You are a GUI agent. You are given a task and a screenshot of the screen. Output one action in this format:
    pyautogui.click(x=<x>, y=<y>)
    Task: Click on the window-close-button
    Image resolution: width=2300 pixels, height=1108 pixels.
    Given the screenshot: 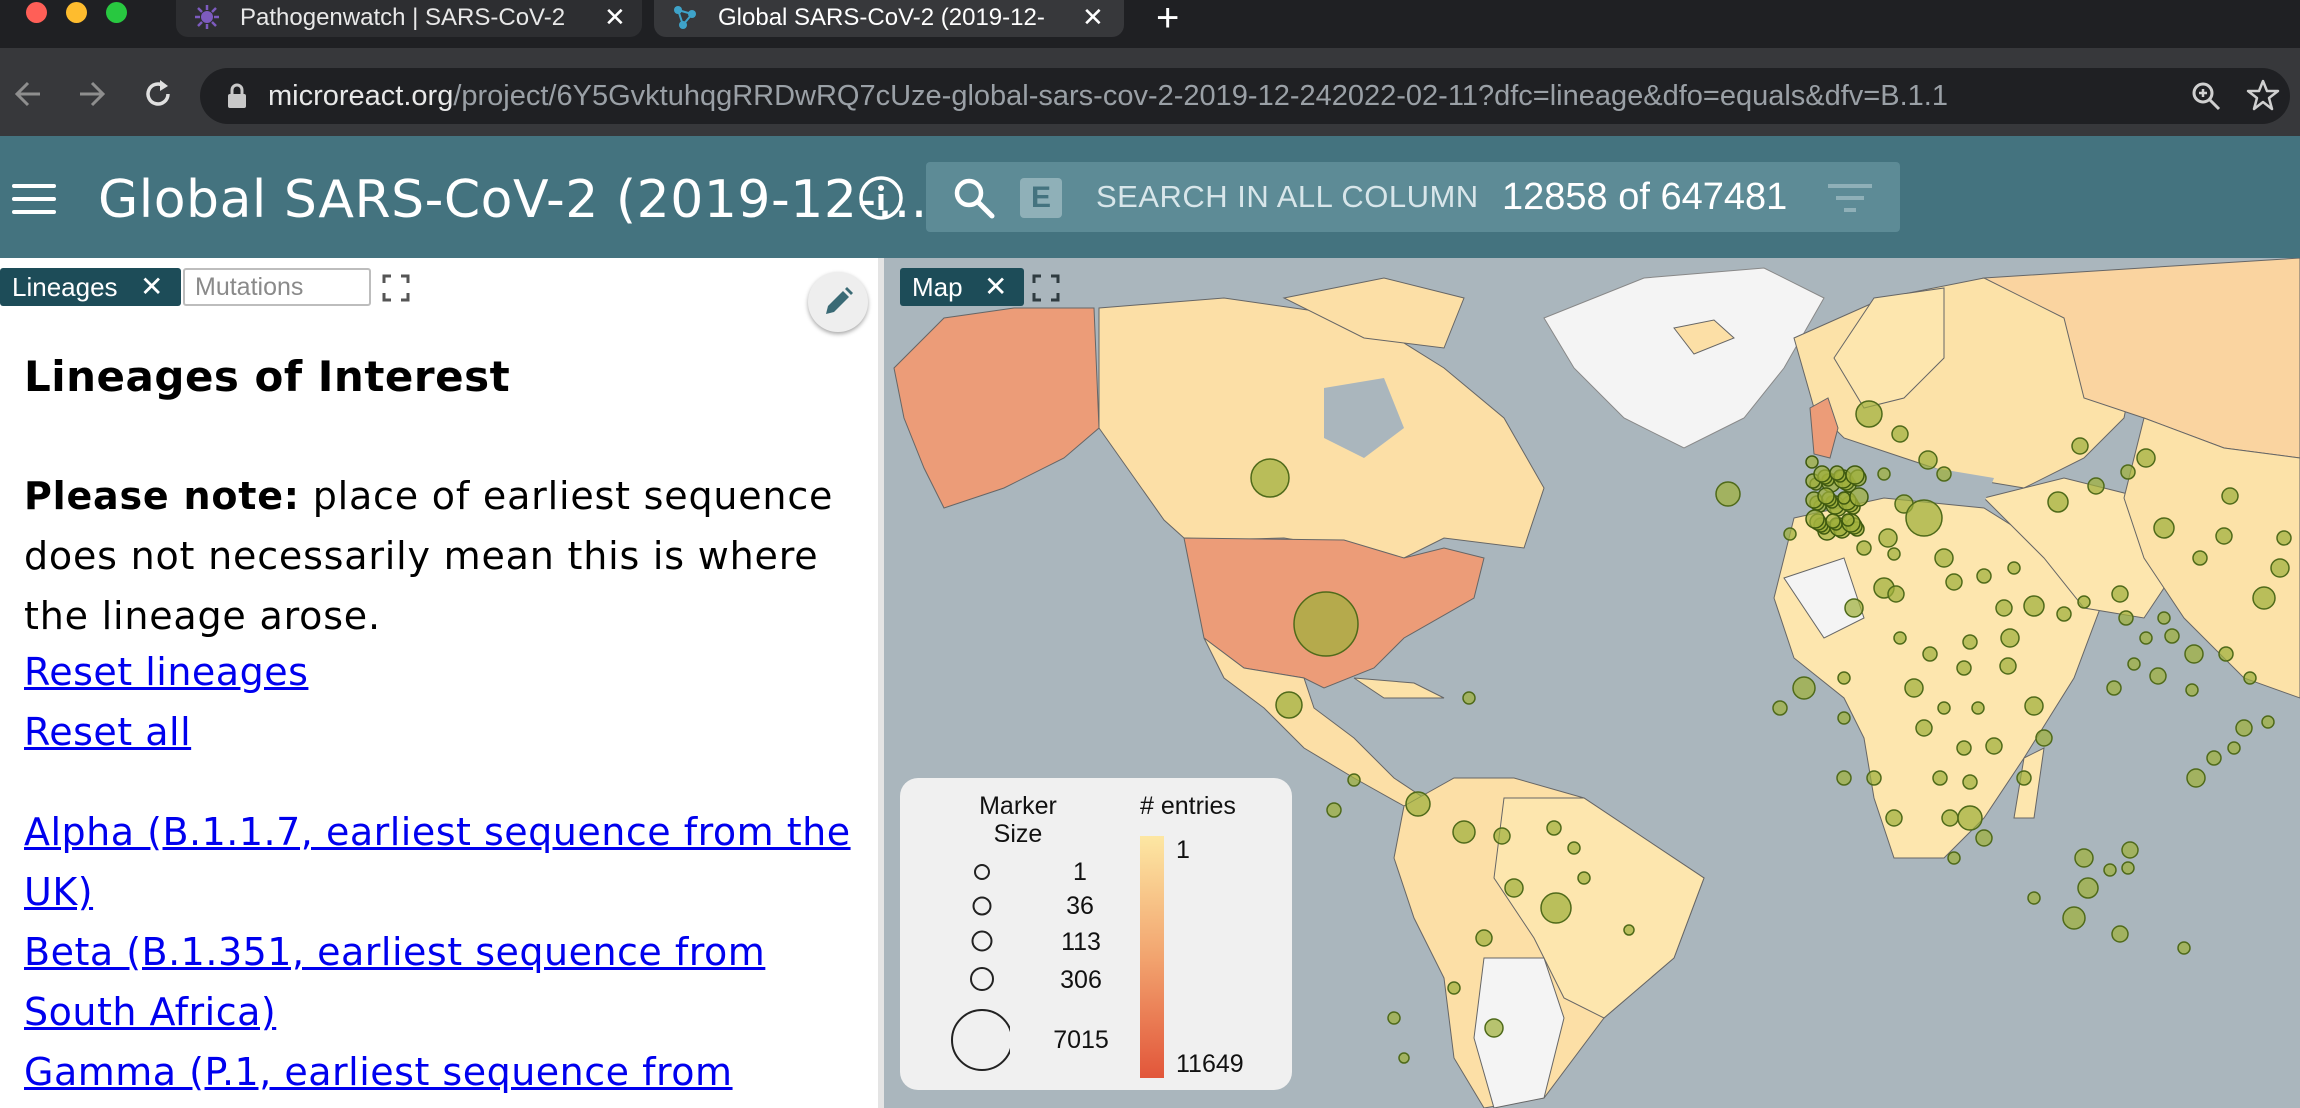 What is the action you would take?
    pyautogui.click(x=36, y=12)
    